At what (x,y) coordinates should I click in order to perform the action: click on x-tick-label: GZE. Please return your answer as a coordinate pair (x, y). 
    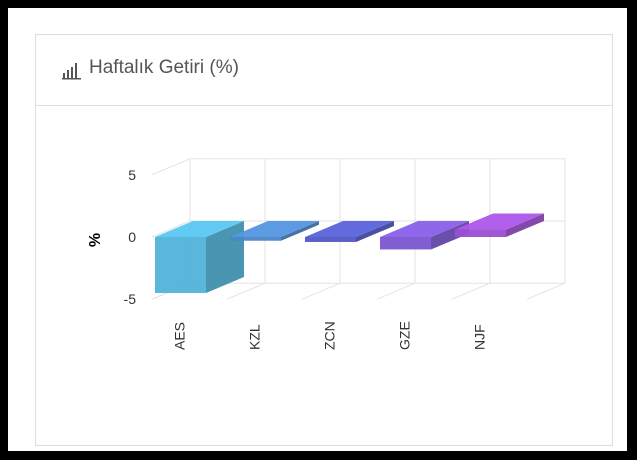
    Looking at the image, I should click on (405, 335).